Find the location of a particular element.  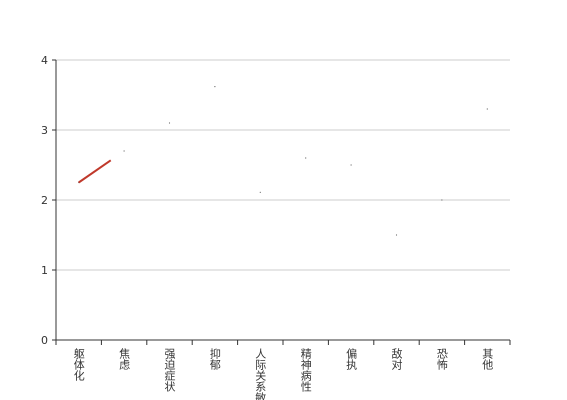

y-tick-label: 0 is located at coordinates (44, 340).